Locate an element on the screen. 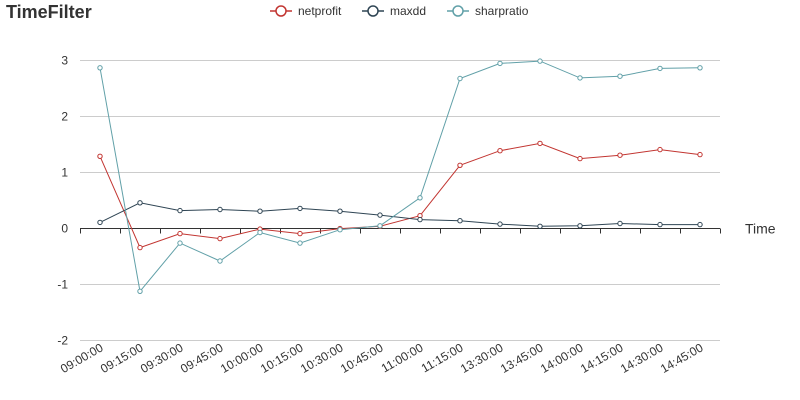 The width and height of the screenshot is (800, 400). x-tick-label: 10:15:00 is located at coordinates (282, 358).